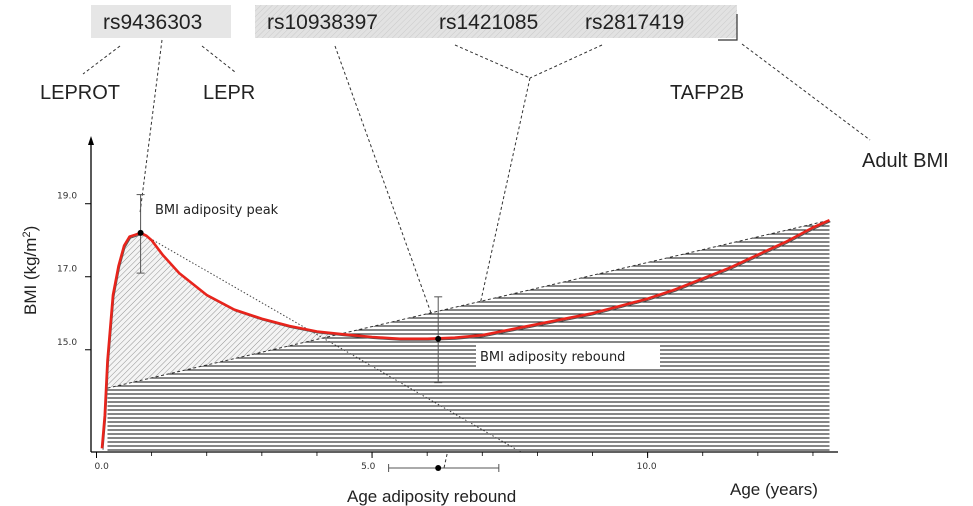  What do you see at coordinates (80, 93) in the screenshot?
I see `gene-leprot: LEPROT` at bounding box center [80, 93].